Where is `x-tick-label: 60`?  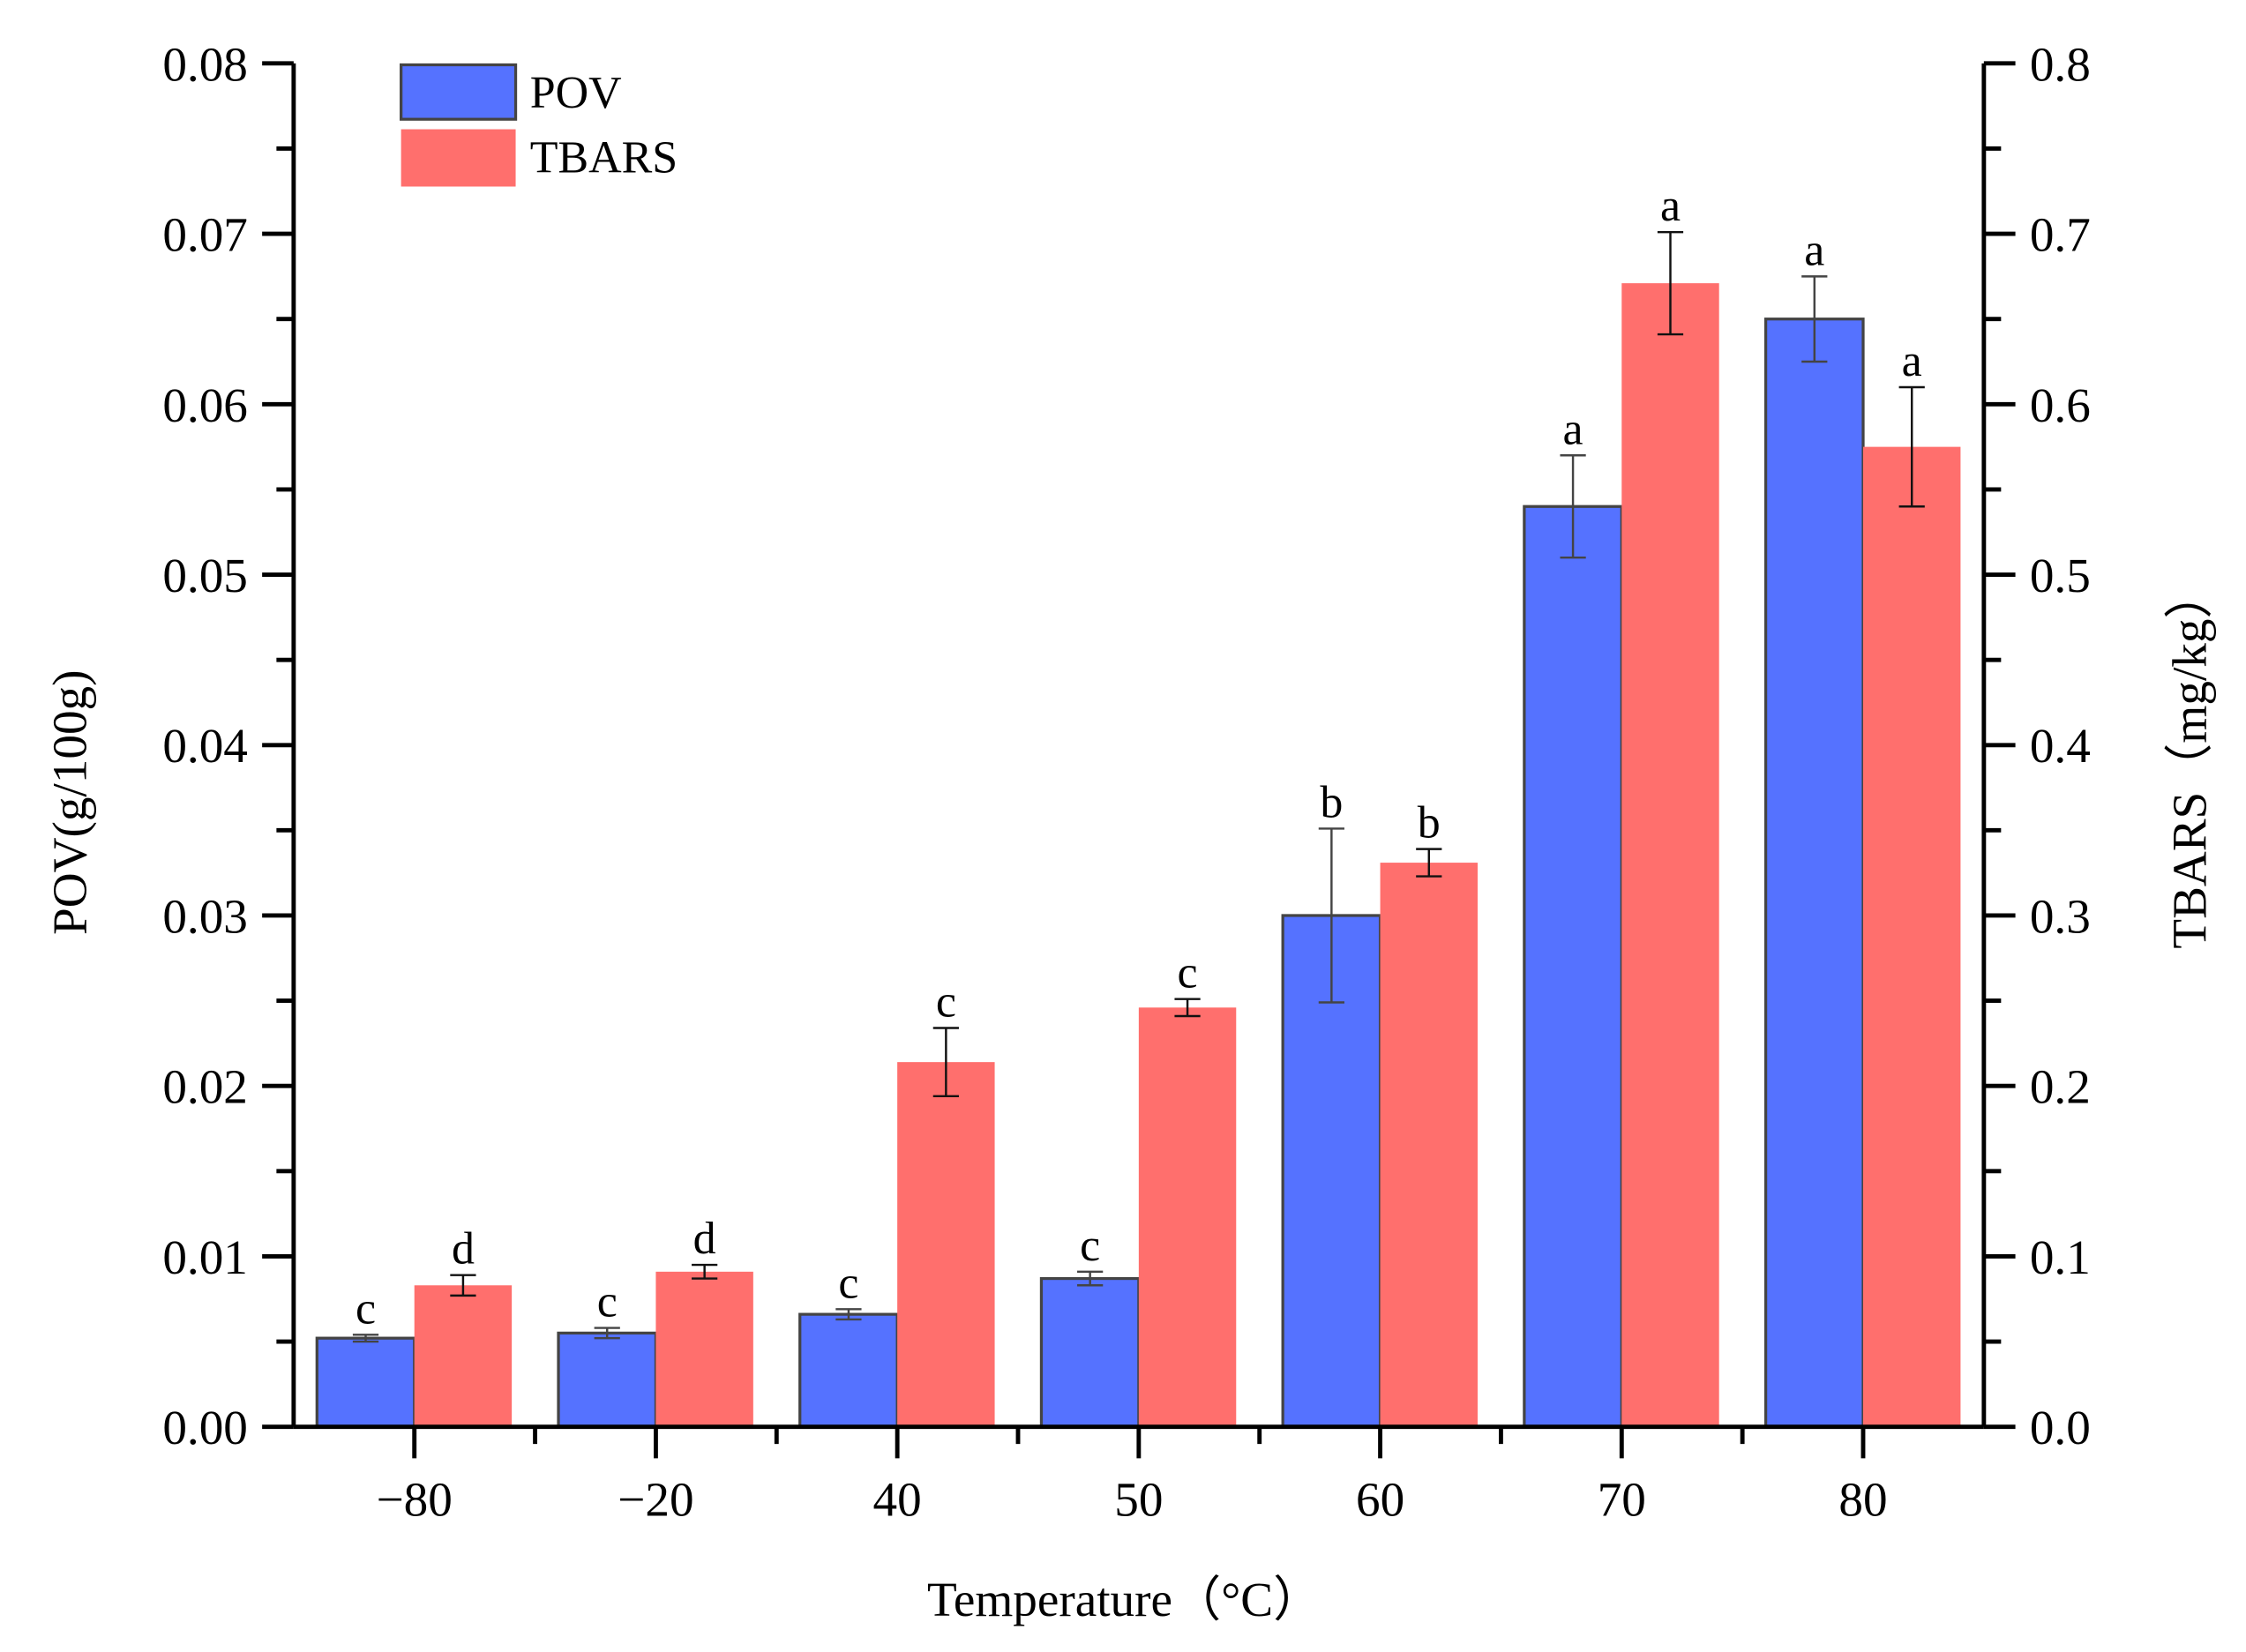
x-tick-label: 60 is located at coordinates (1380, 1499).